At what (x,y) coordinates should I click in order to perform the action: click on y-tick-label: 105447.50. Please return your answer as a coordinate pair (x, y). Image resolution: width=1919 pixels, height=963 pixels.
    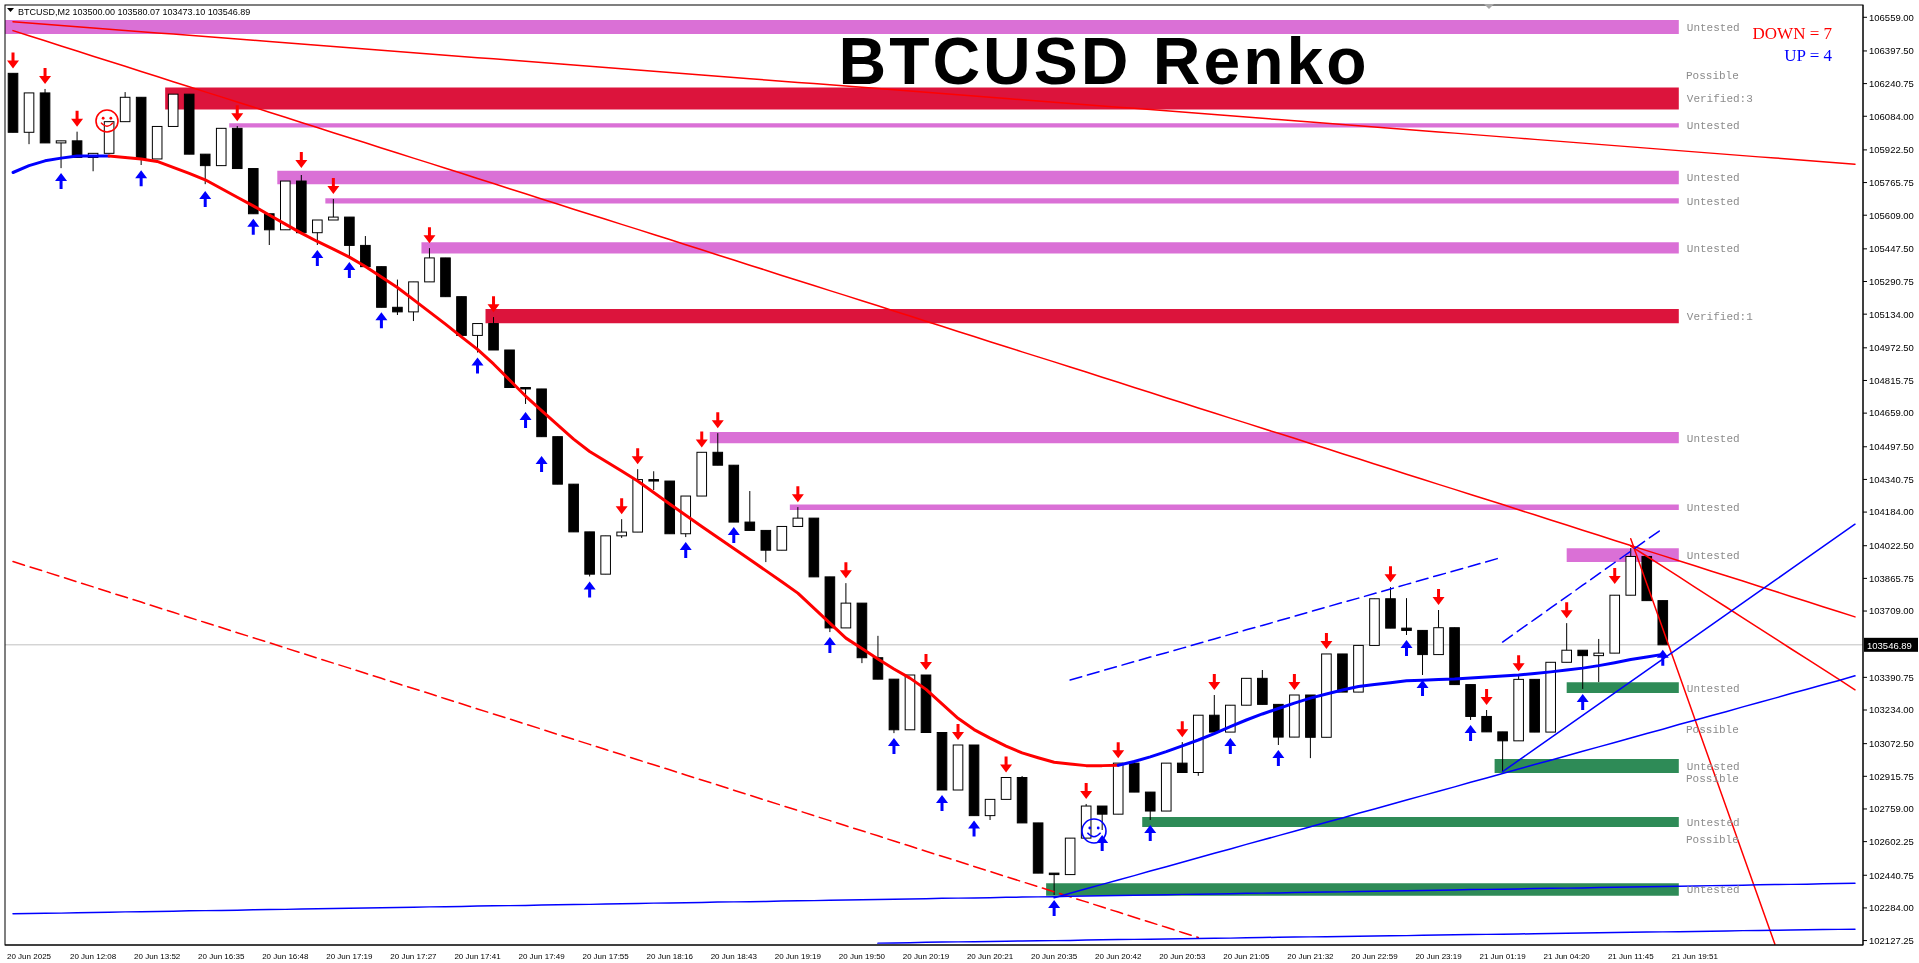
    Looking at the image, I should click on (1891, 249).